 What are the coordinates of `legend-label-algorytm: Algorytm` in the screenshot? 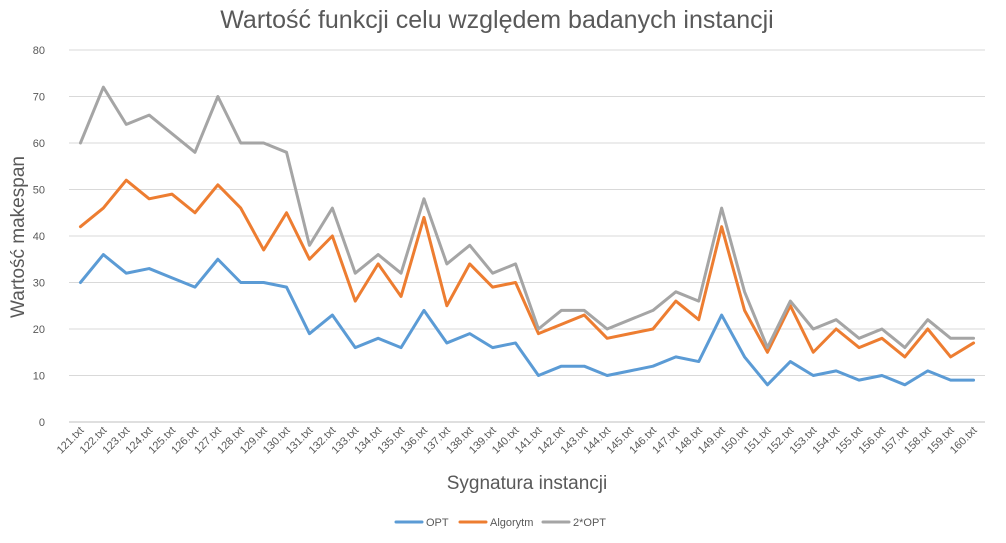 It's located at (511, 523).